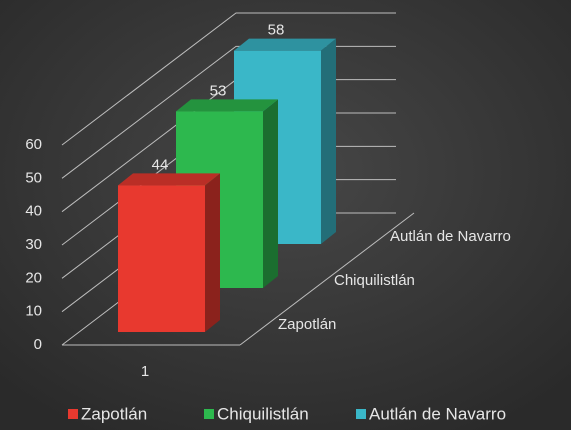 This screenshot has height=430, width=571. What do you see at coordinates (33, 211) in the screenshot?
I see `y-tick-label: 40` at bounding box center [33, 211].